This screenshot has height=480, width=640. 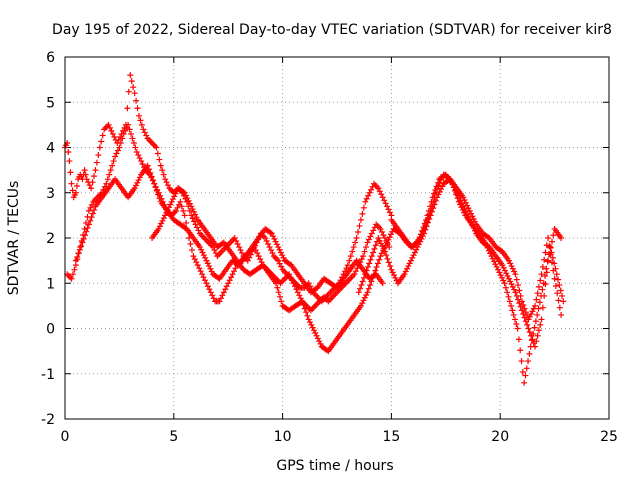 What do you see at coordinates (50, 284) in the screenshot?
I see `y-tick-label: 1` at bounding box center [50, 284].